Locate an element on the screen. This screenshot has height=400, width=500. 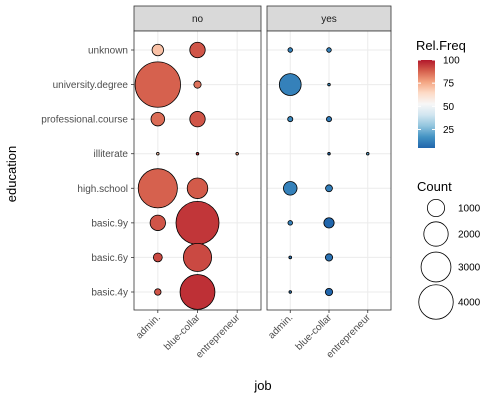
color-legend-label: 50 is located at coordinates (449, 107).